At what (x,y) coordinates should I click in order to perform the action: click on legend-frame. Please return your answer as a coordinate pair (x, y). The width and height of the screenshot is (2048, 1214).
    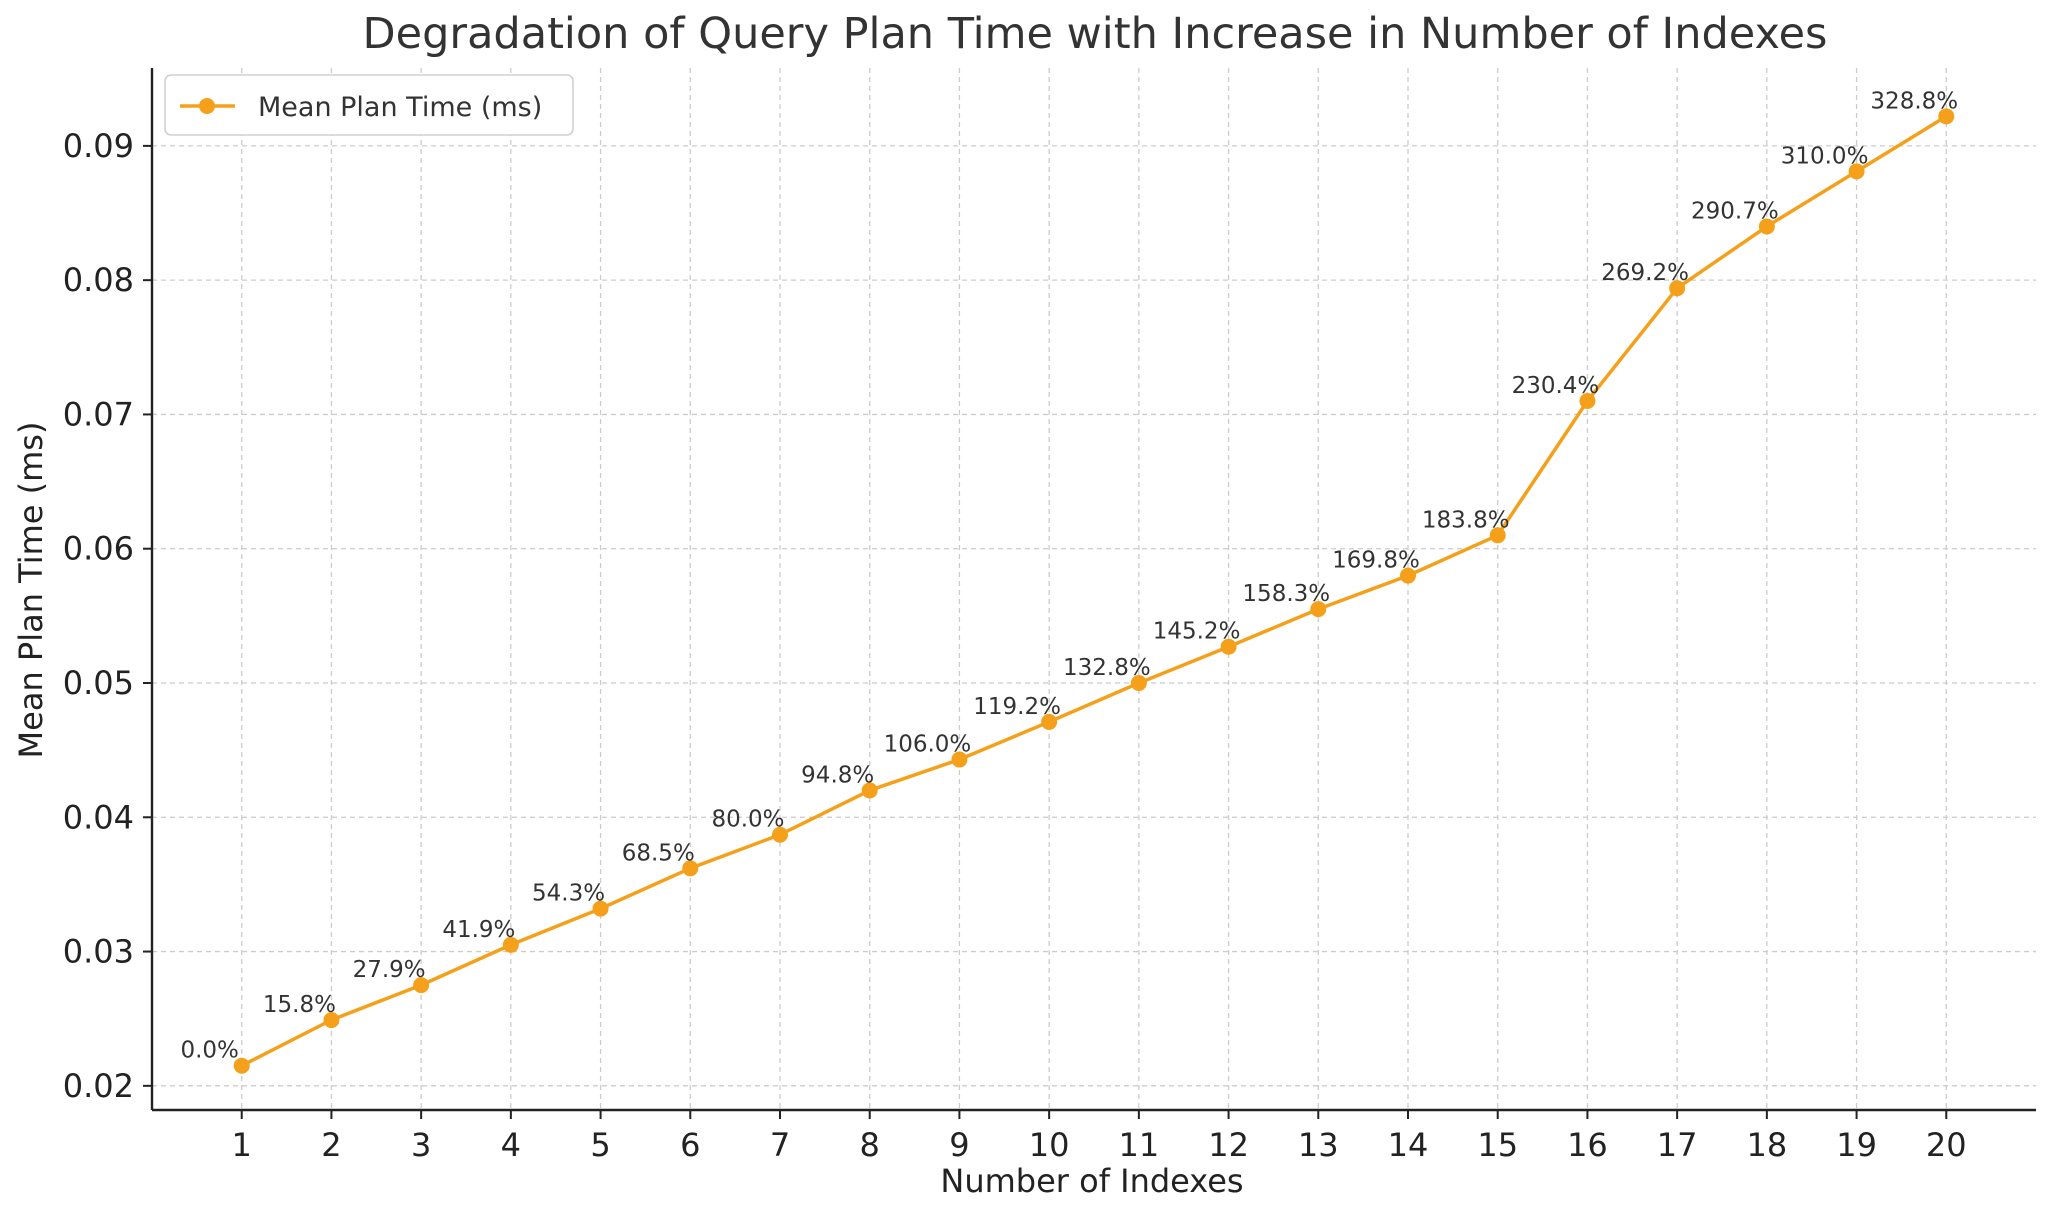
    Looking at the image, I should click on (369, 105).